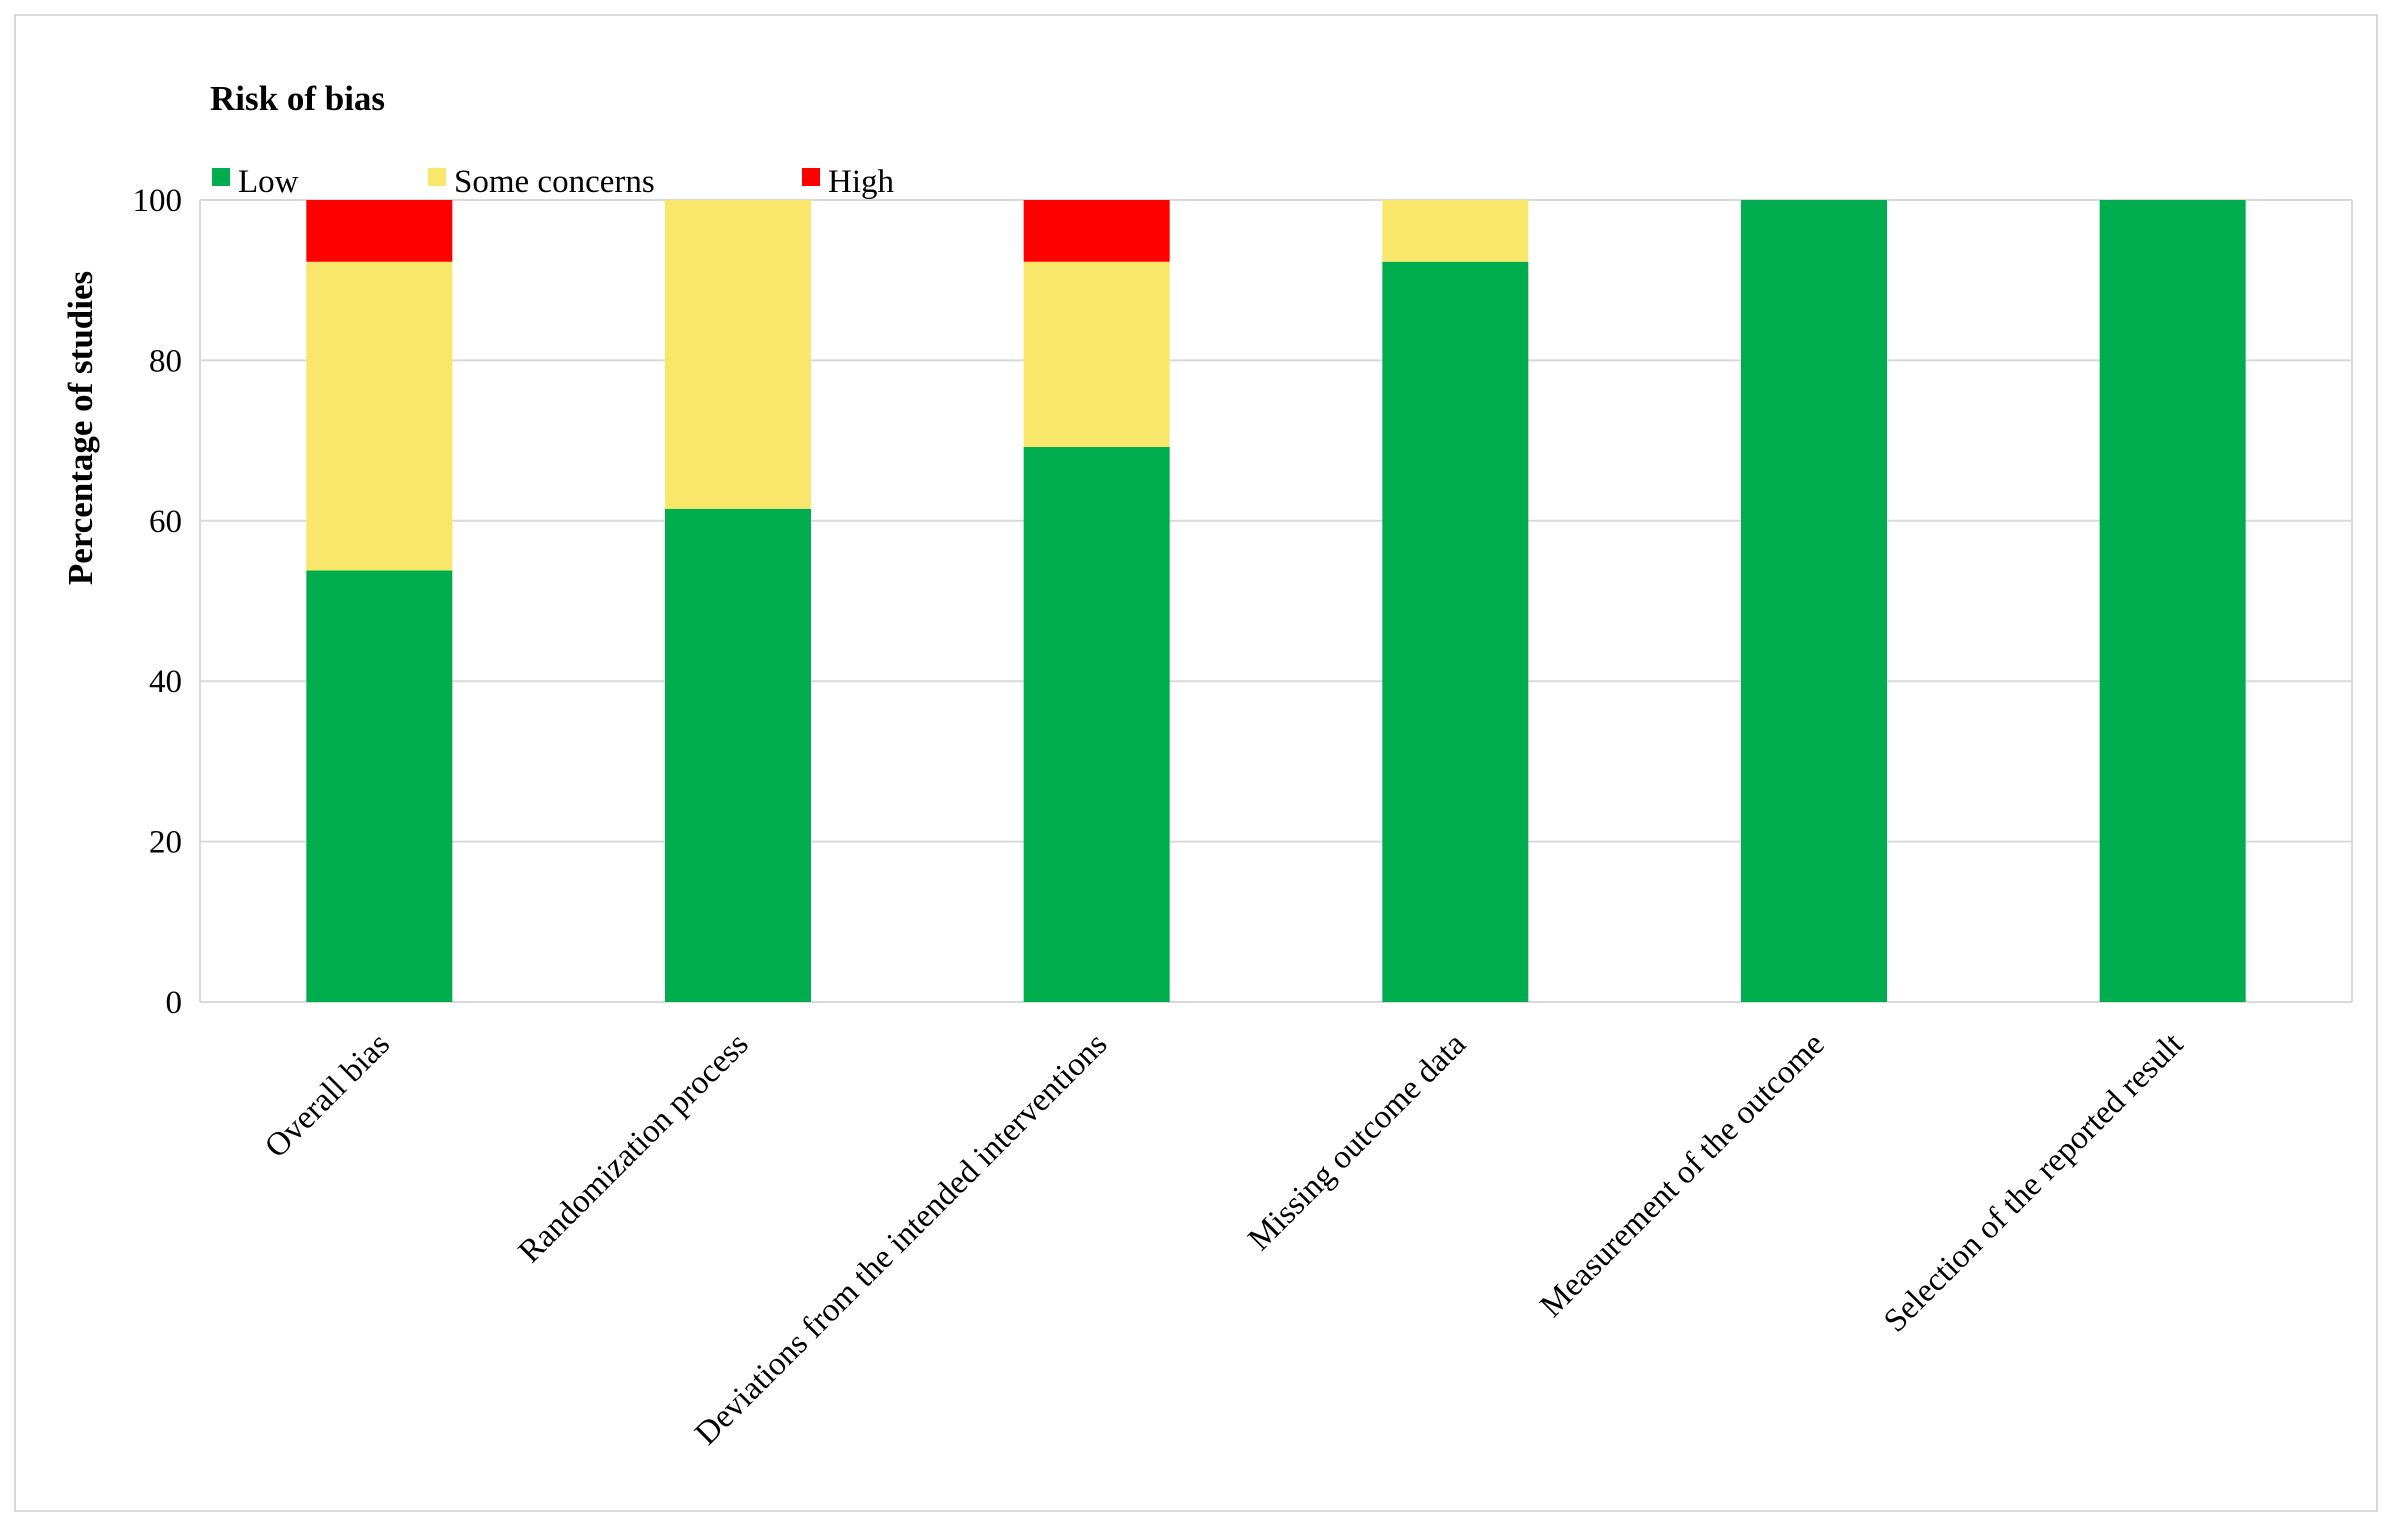 The width and height of the screenshot is (2394, 1530). Describe the element at coordinates (1096, 231) in the screenshot. I see `bar-deviations-from-the-intended-interventions-high` at that location.